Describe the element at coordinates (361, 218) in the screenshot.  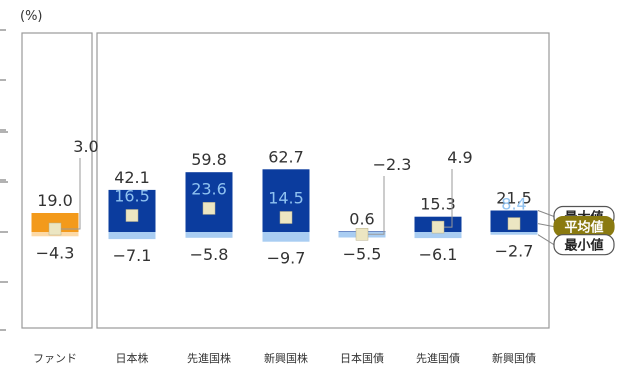
I see `max-label-4: 0.6` at that location.